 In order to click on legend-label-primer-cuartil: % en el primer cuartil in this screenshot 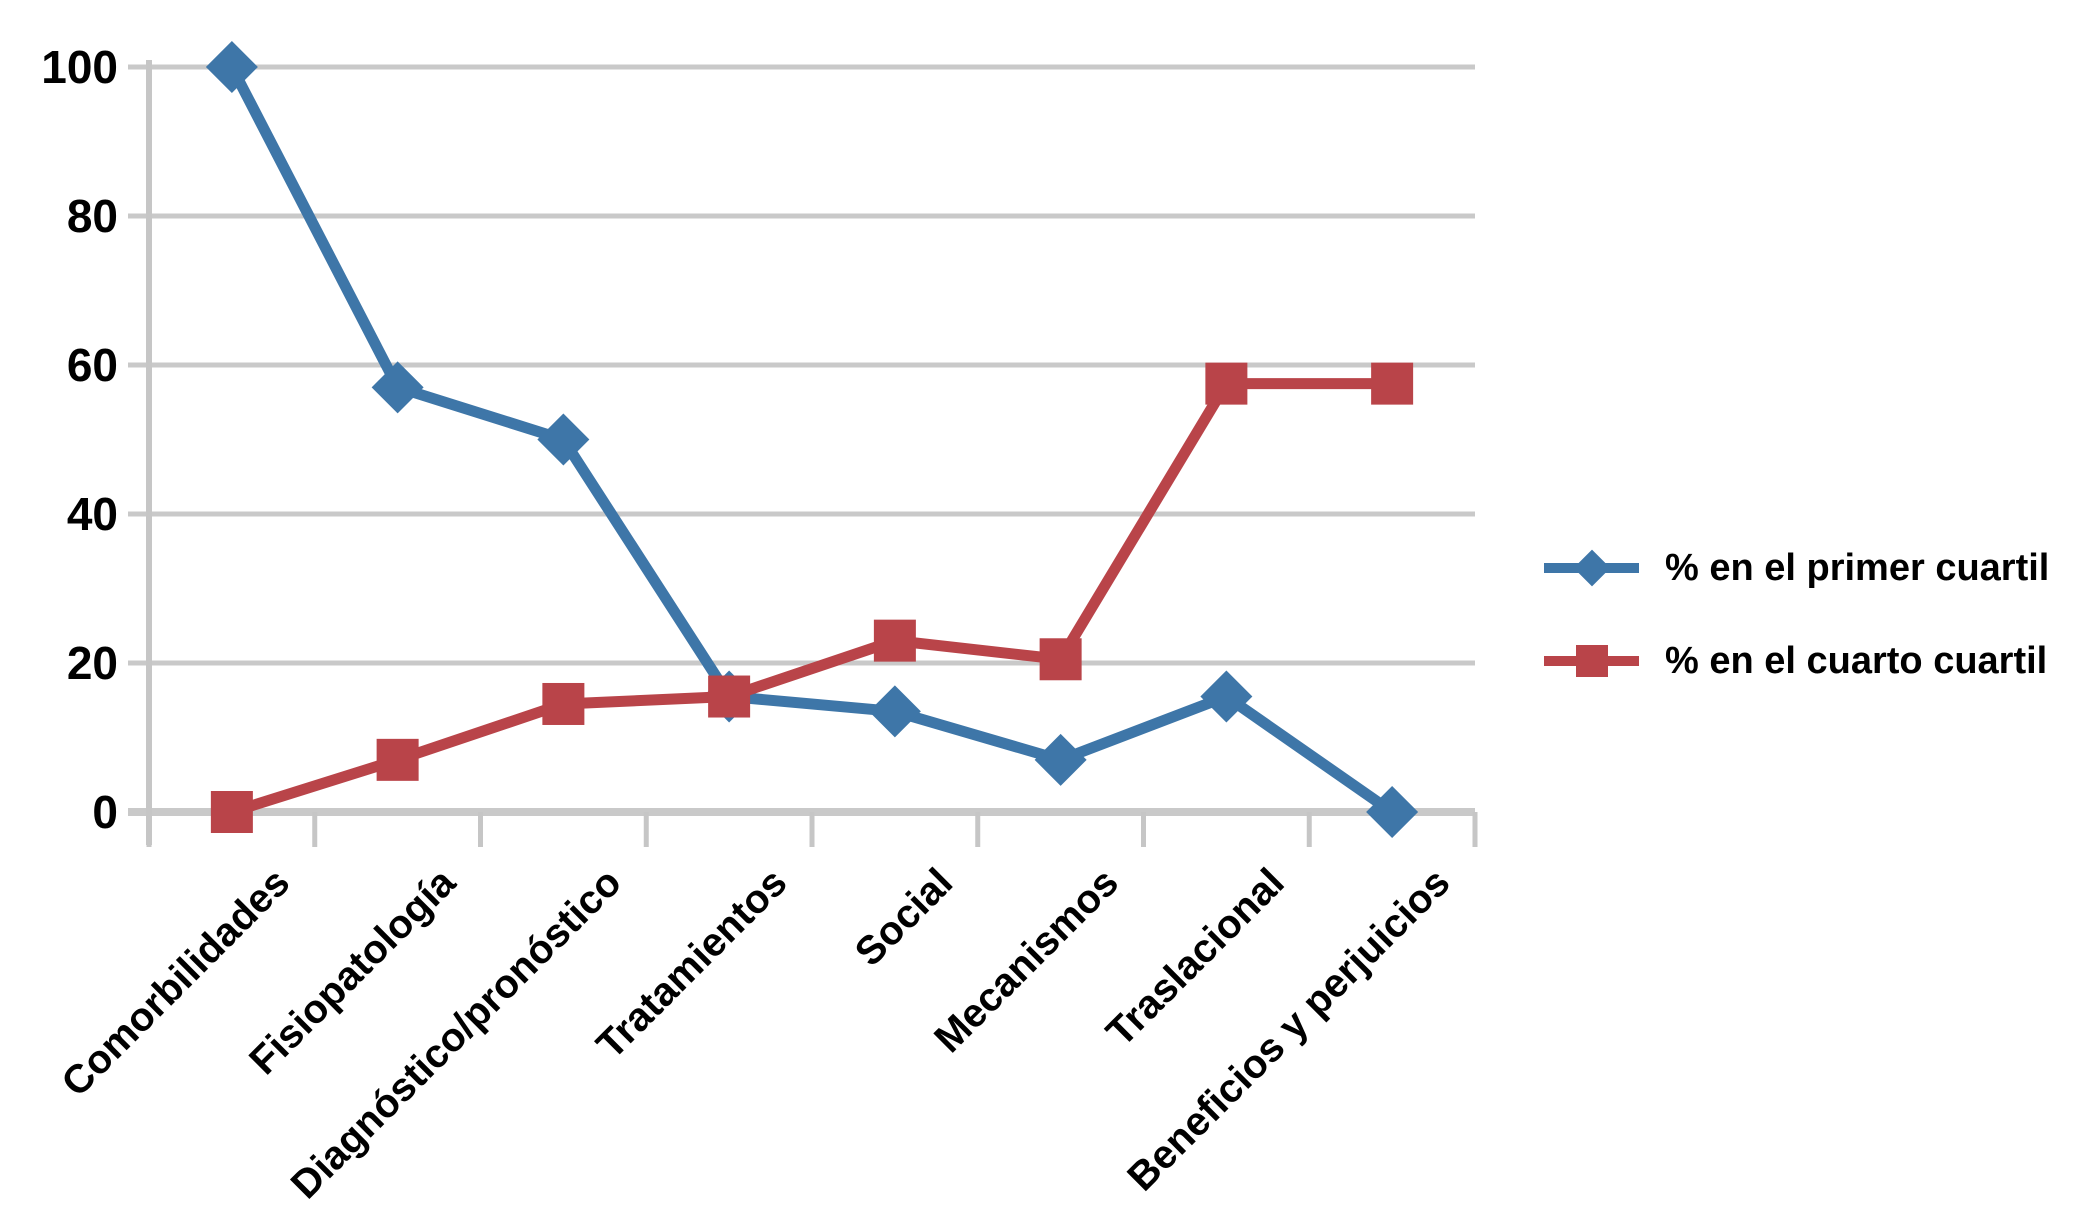, I will do `click(1857, 567)`.